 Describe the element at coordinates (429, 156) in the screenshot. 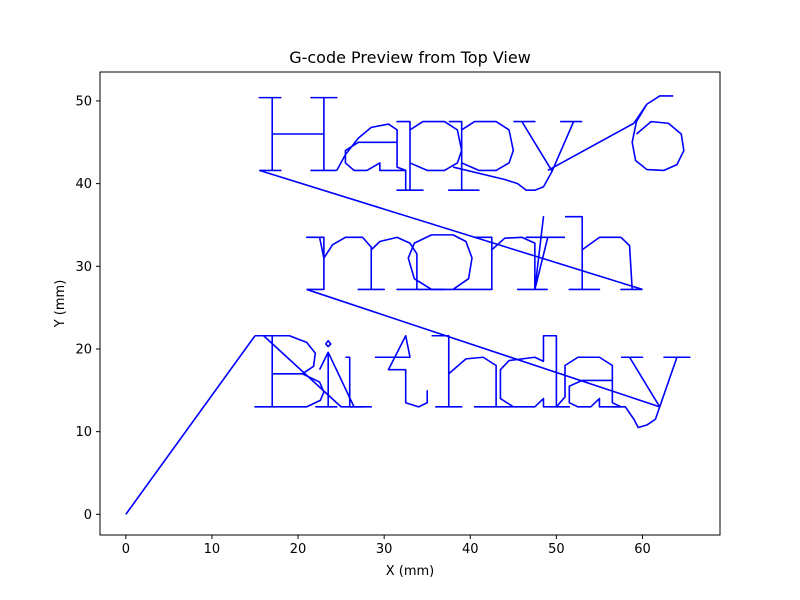

I see `toolpath-segment-p-first` at that location.